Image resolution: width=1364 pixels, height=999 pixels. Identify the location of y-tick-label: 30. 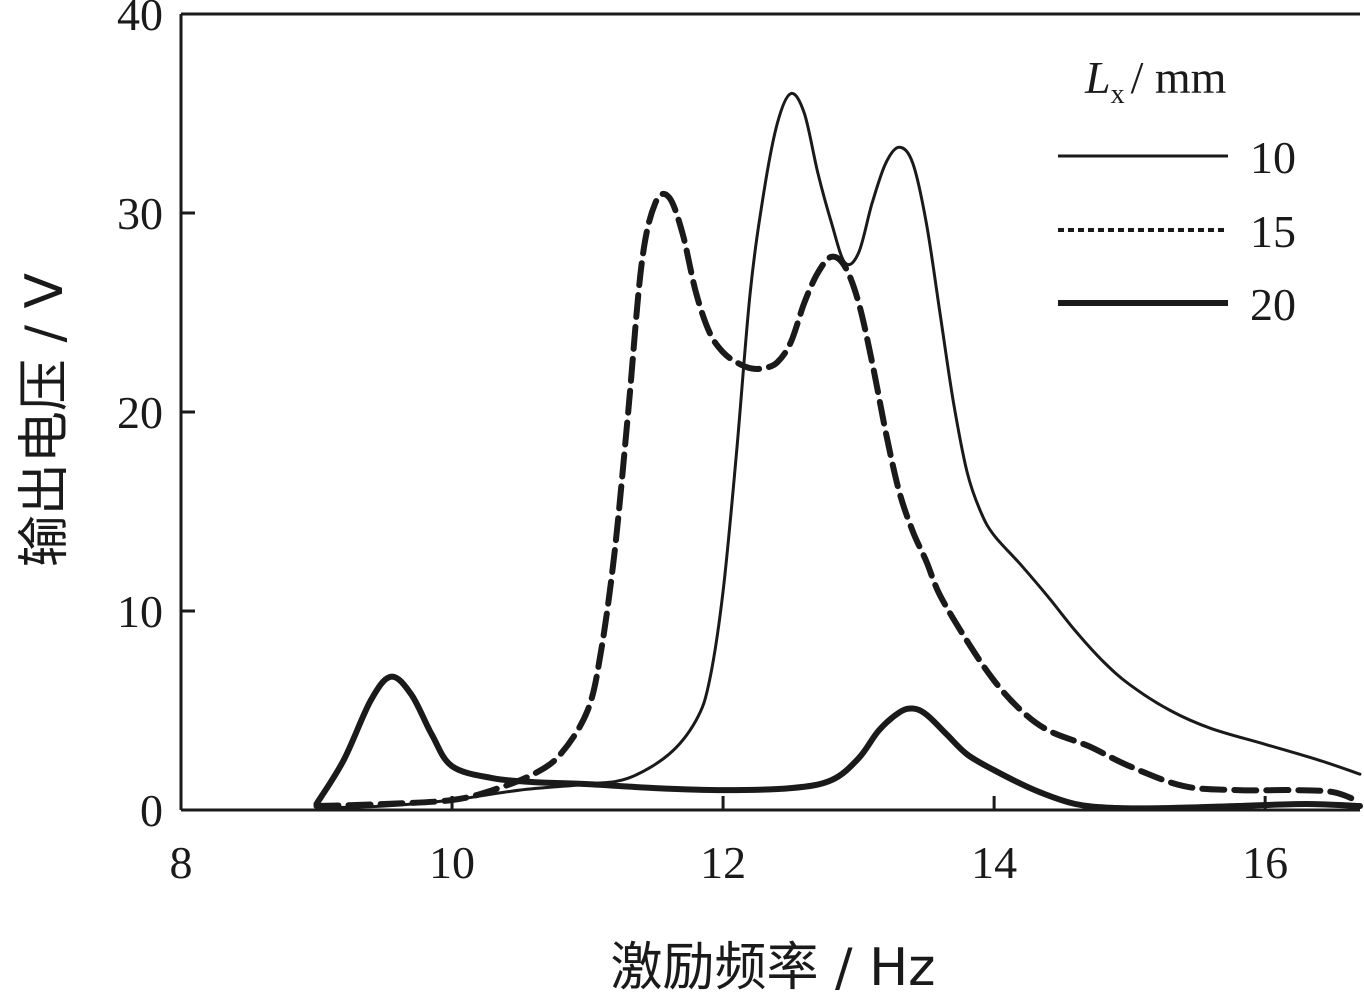
(140, 213).